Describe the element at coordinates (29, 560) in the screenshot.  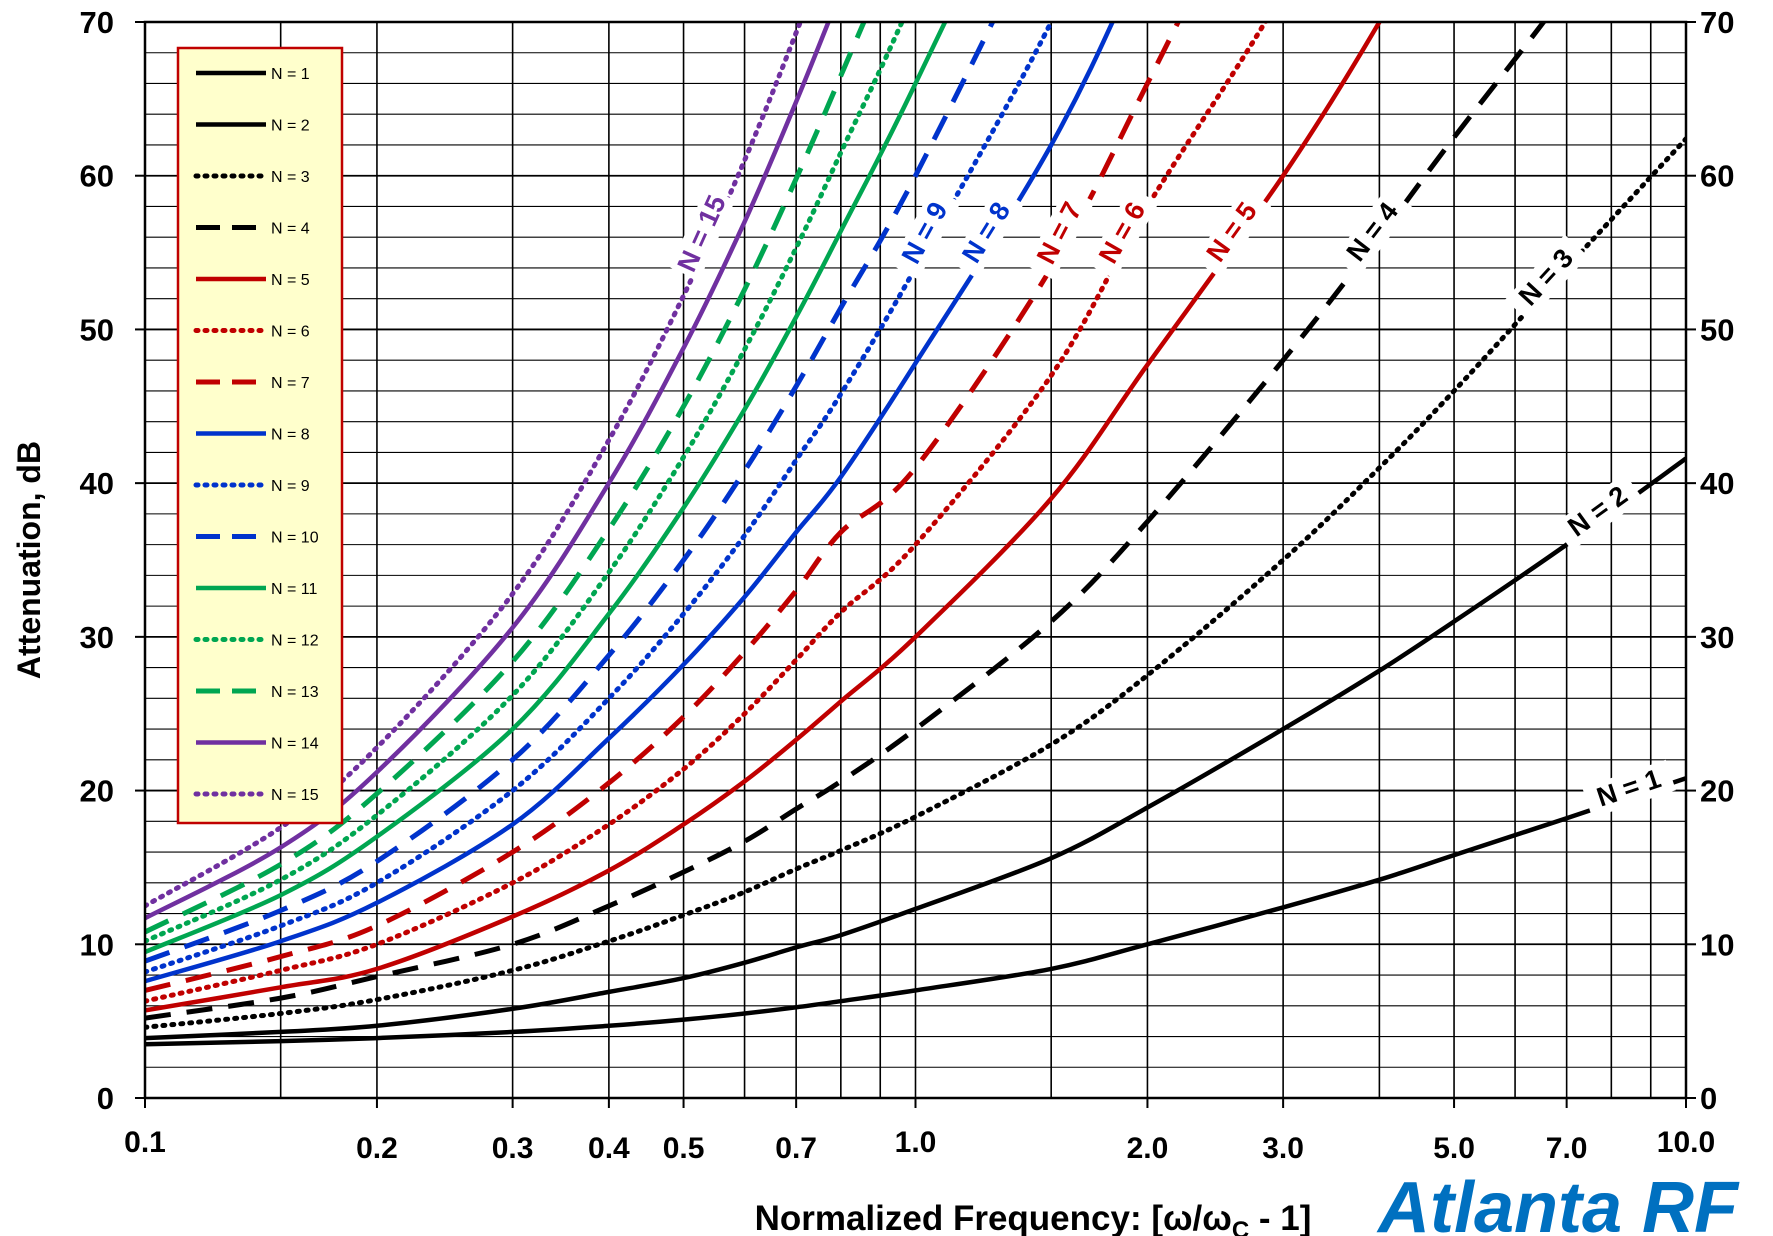
I see `y-axis-title: Attenuation, dB` at that location.